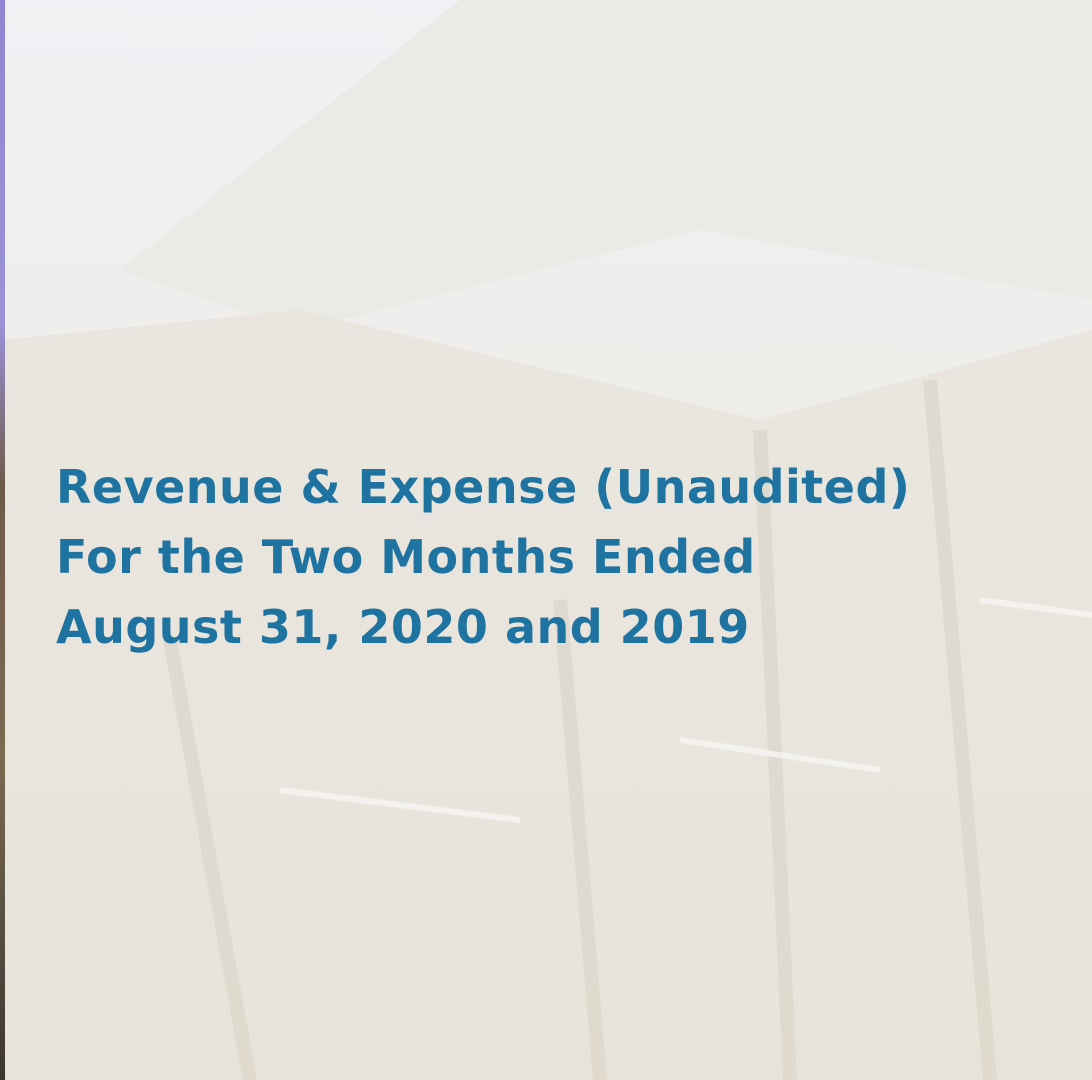 The image size is (1092, 1080). Describe the element at coordinates (2, 540) in the screenshot. I see `left-edge` at that location.